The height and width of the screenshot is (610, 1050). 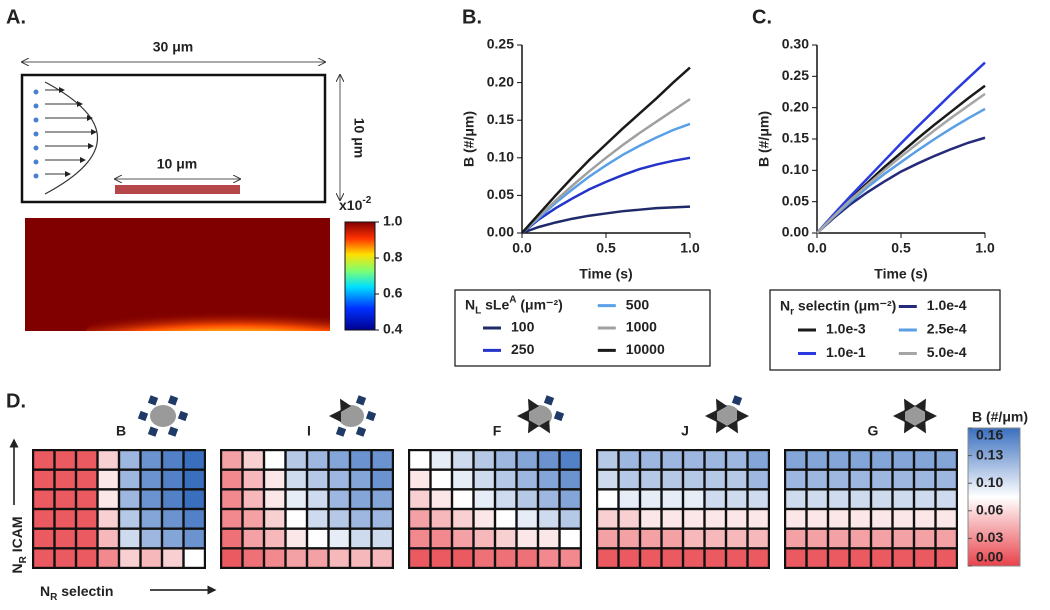 What do you see at coordinates (822, 305) in the screenshot?
I see `legend-title-part: selectin` at bounding box center [822, 305].